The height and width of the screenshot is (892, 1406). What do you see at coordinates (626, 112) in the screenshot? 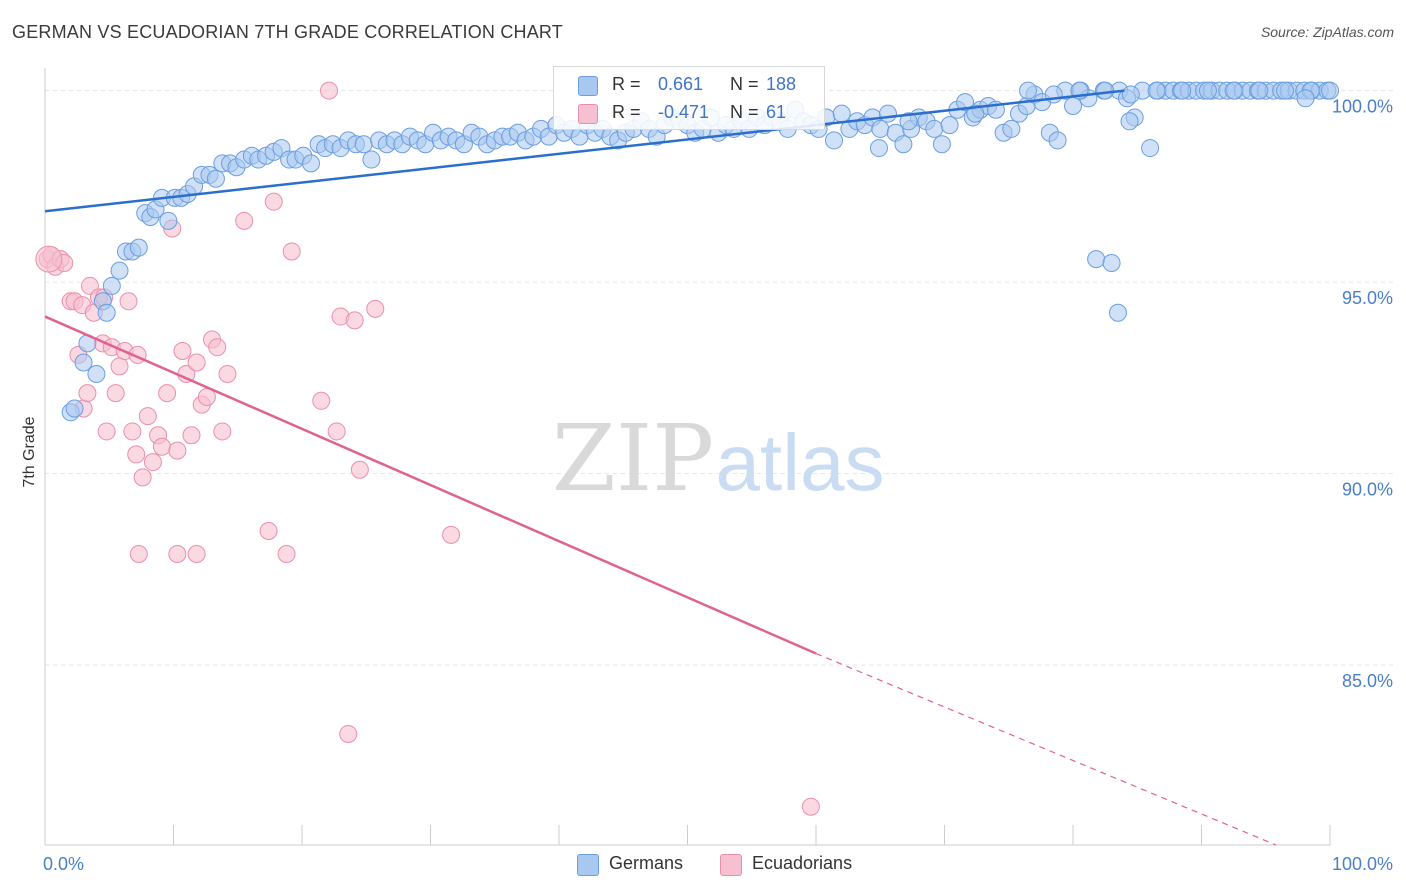
I see `r-label: R =` at bounding box center [626, 112].